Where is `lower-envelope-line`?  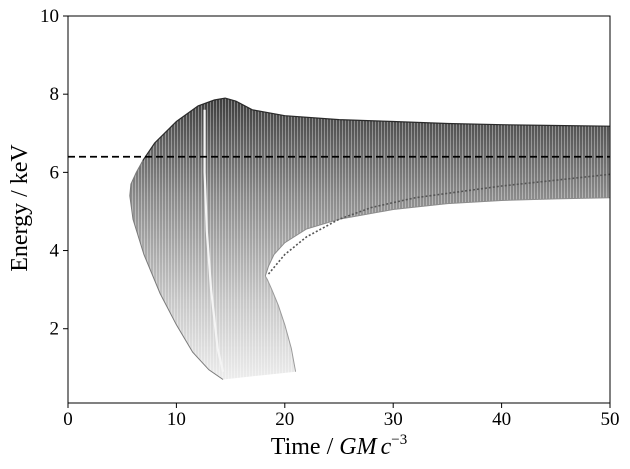 lower-envelope-line is located at coordinates (437, 237).